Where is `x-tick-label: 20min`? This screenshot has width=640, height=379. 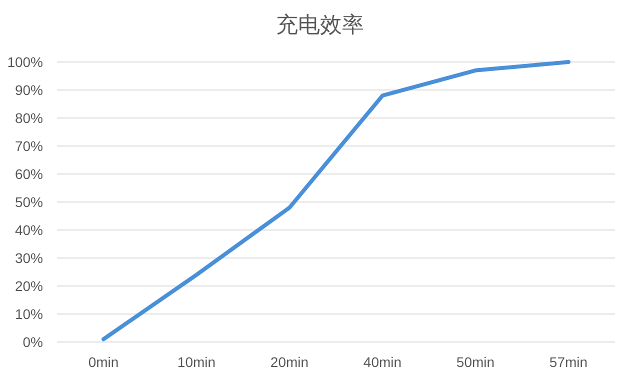 x-tick-label: 20min is located at coordinates (289, 362).